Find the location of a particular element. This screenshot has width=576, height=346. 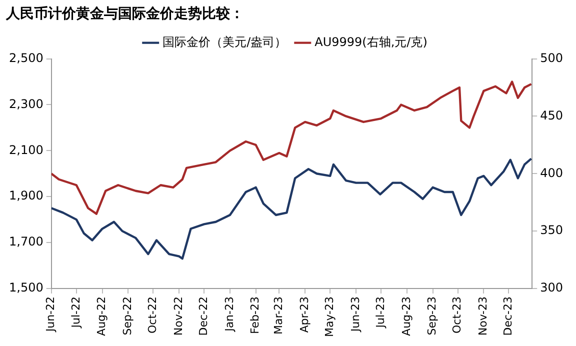

x-tick-label: Apr-23 is located at coordinates (304, 314).